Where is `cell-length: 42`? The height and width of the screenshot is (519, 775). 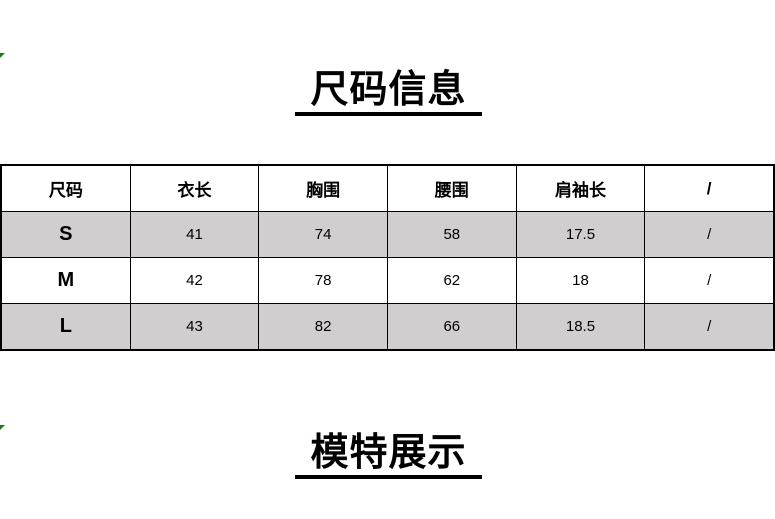 cell-length: 42 is located at coordinates (194, 280).